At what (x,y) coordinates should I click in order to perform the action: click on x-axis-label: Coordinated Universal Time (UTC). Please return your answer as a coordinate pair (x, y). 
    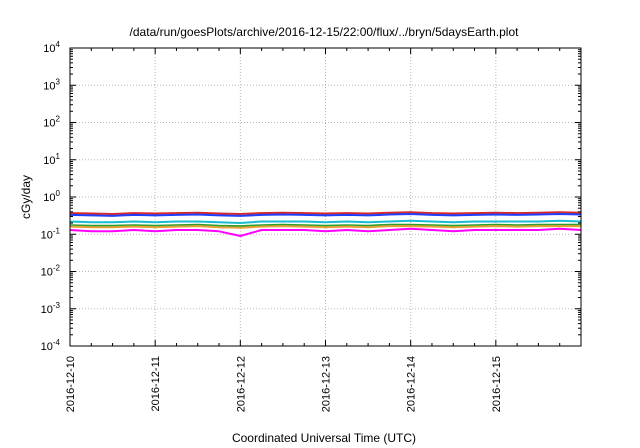
    Looking at the image, I should click on (324, 438).